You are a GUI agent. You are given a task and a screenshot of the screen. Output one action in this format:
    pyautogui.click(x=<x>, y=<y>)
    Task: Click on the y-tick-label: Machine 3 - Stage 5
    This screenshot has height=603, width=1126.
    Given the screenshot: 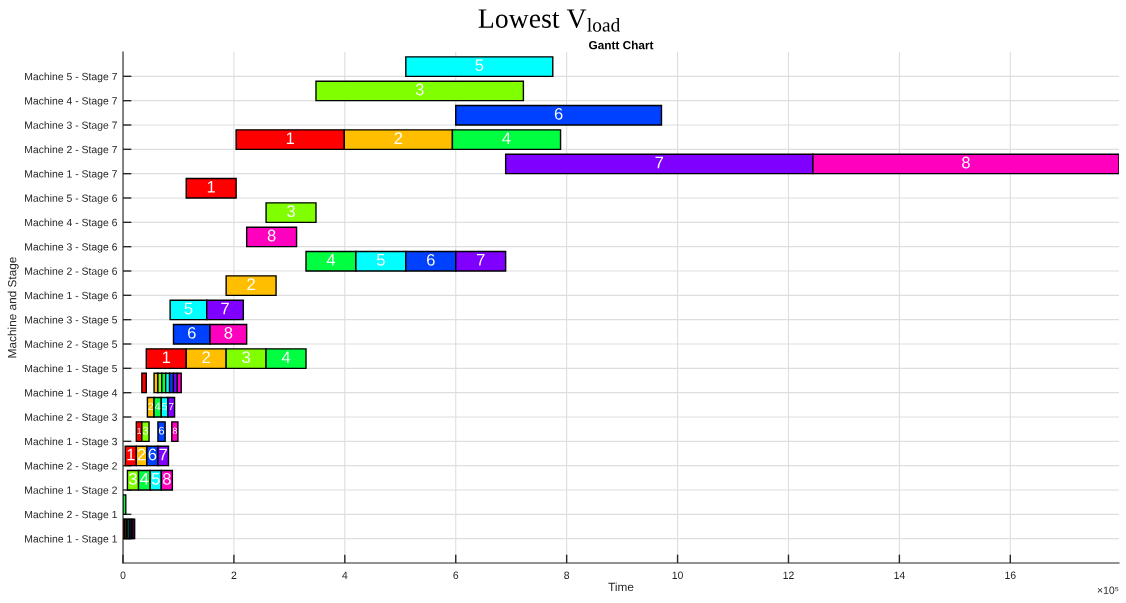 What is the action you would take?
    pyautogui.click(x=71, y=320)
    